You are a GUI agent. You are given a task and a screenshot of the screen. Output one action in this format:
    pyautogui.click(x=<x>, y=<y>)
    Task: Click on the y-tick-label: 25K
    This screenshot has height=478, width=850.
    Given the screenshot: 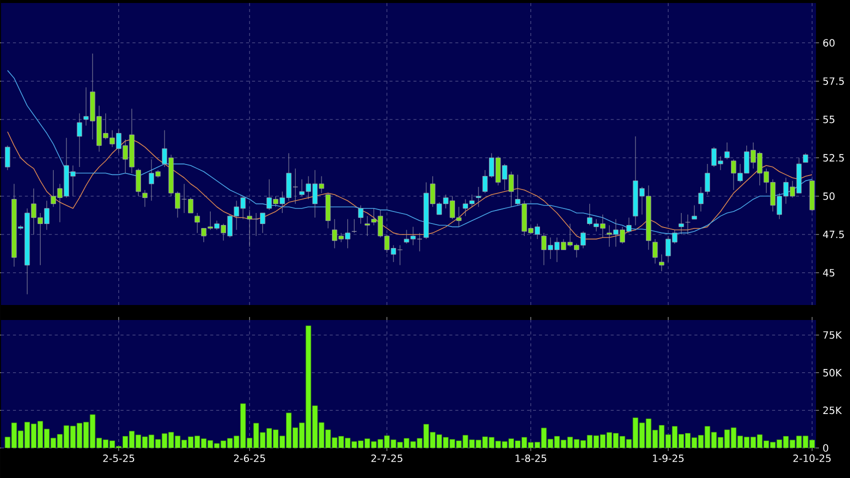 What is the action you would take?
    pyautogui.click(x=832, y=410)
    